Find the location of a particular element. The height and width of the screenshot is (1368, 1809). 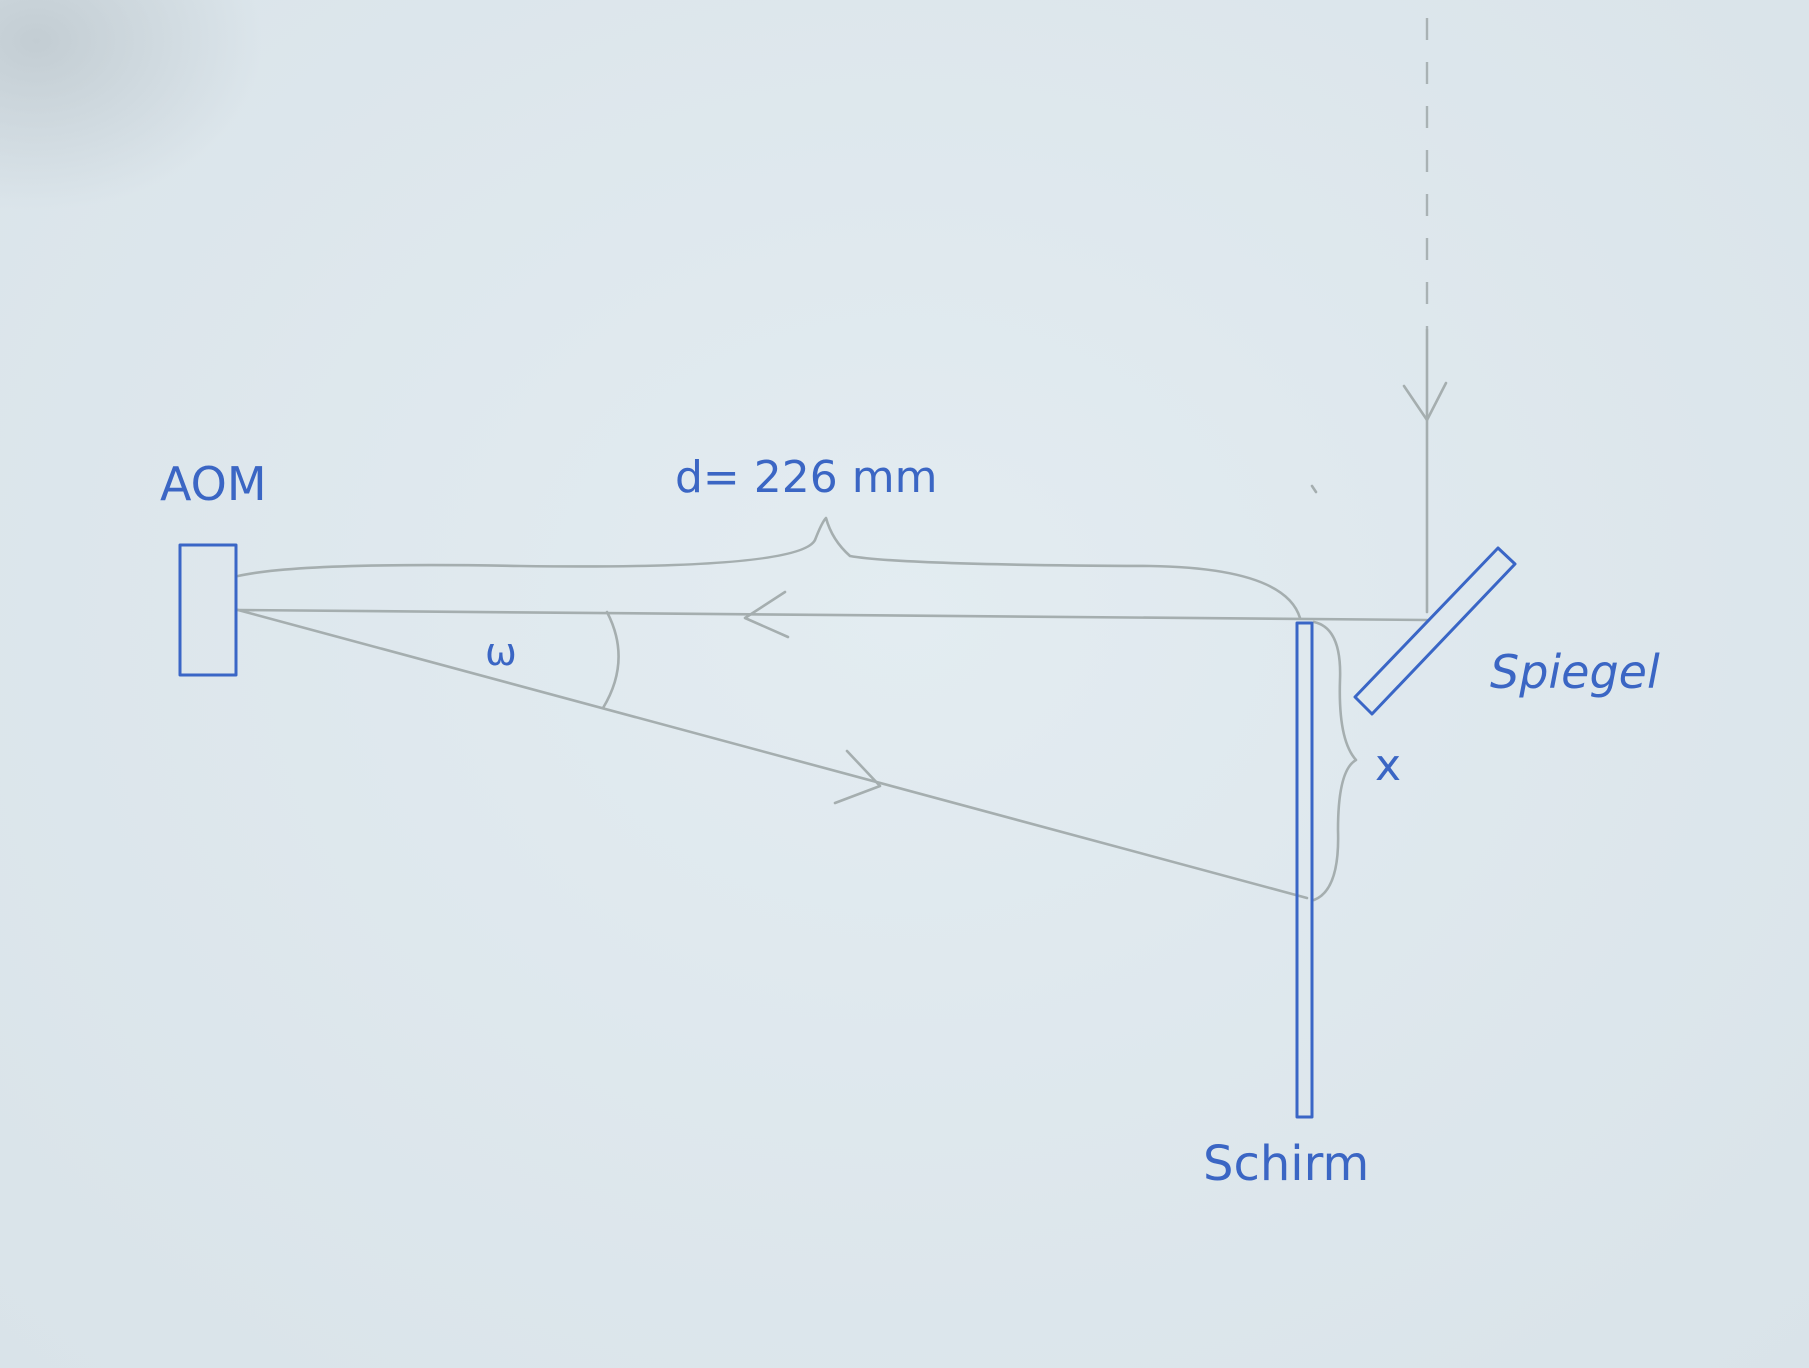

reflected-beam-arrow is located at coordinates (766, 614).